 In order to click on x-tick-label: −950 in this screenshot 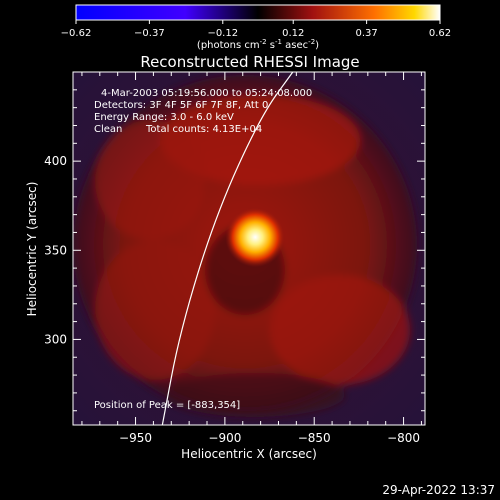, I will do `click(135, 438)`.